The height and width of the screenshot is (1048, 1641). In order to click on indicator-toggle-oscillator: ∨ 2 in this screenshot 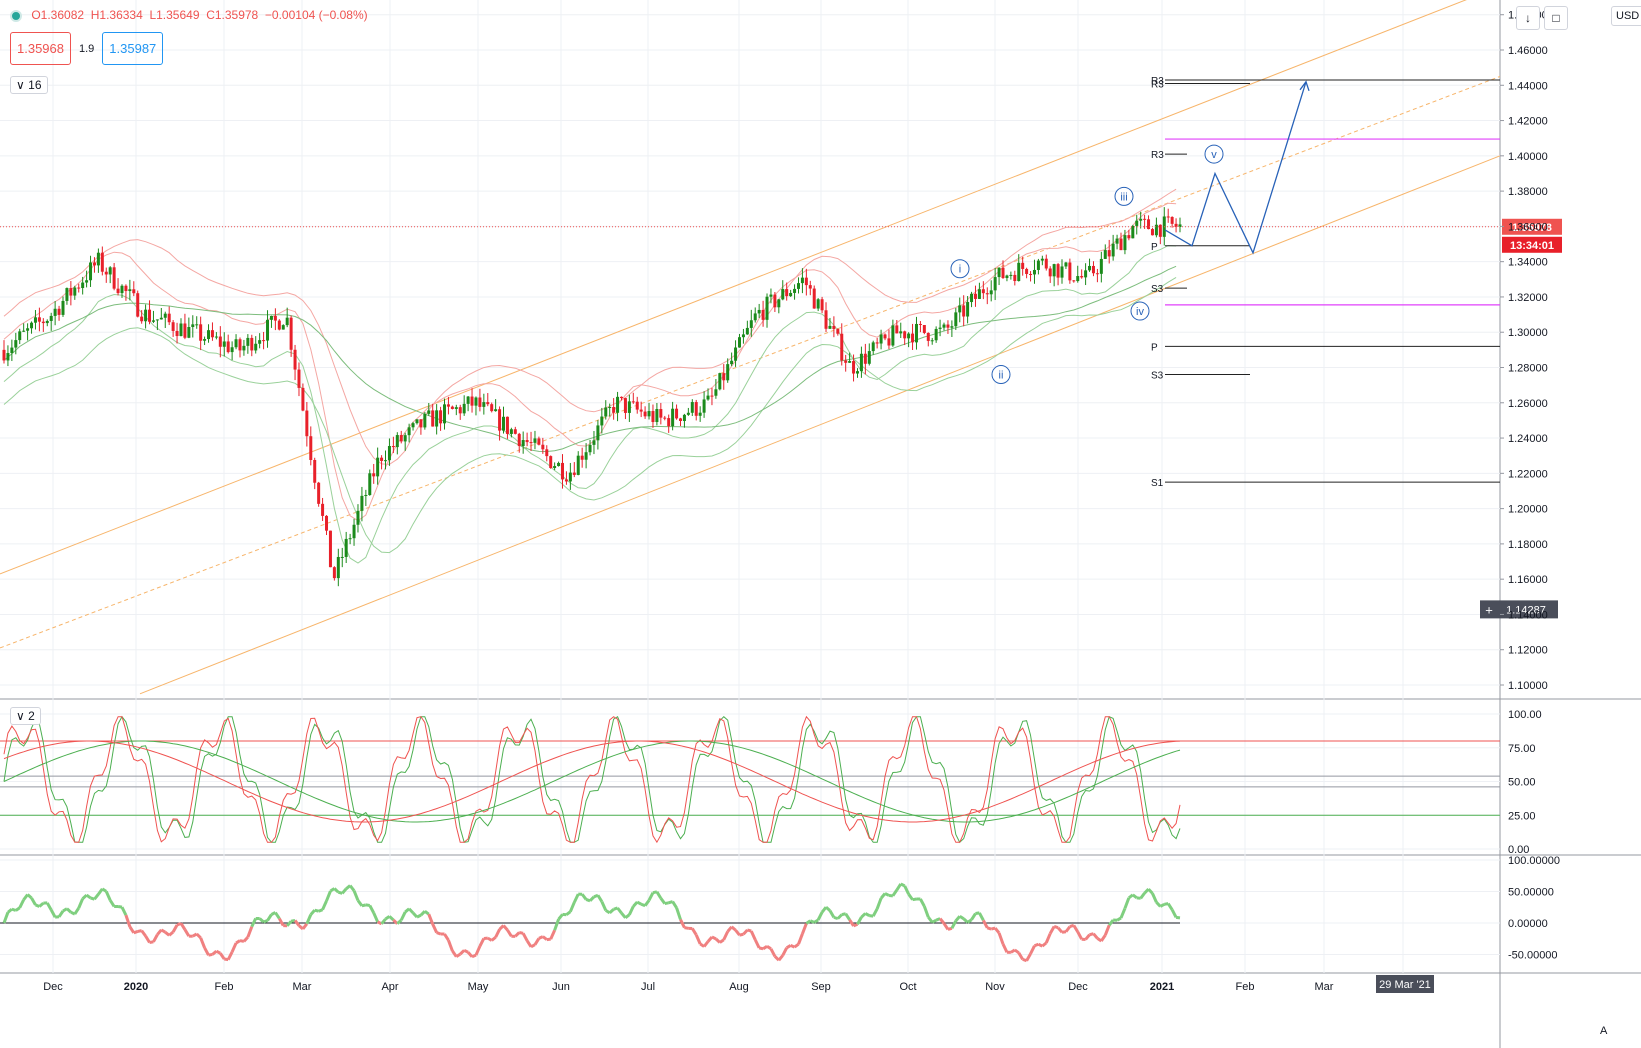, I will do `click(25, 716)`.